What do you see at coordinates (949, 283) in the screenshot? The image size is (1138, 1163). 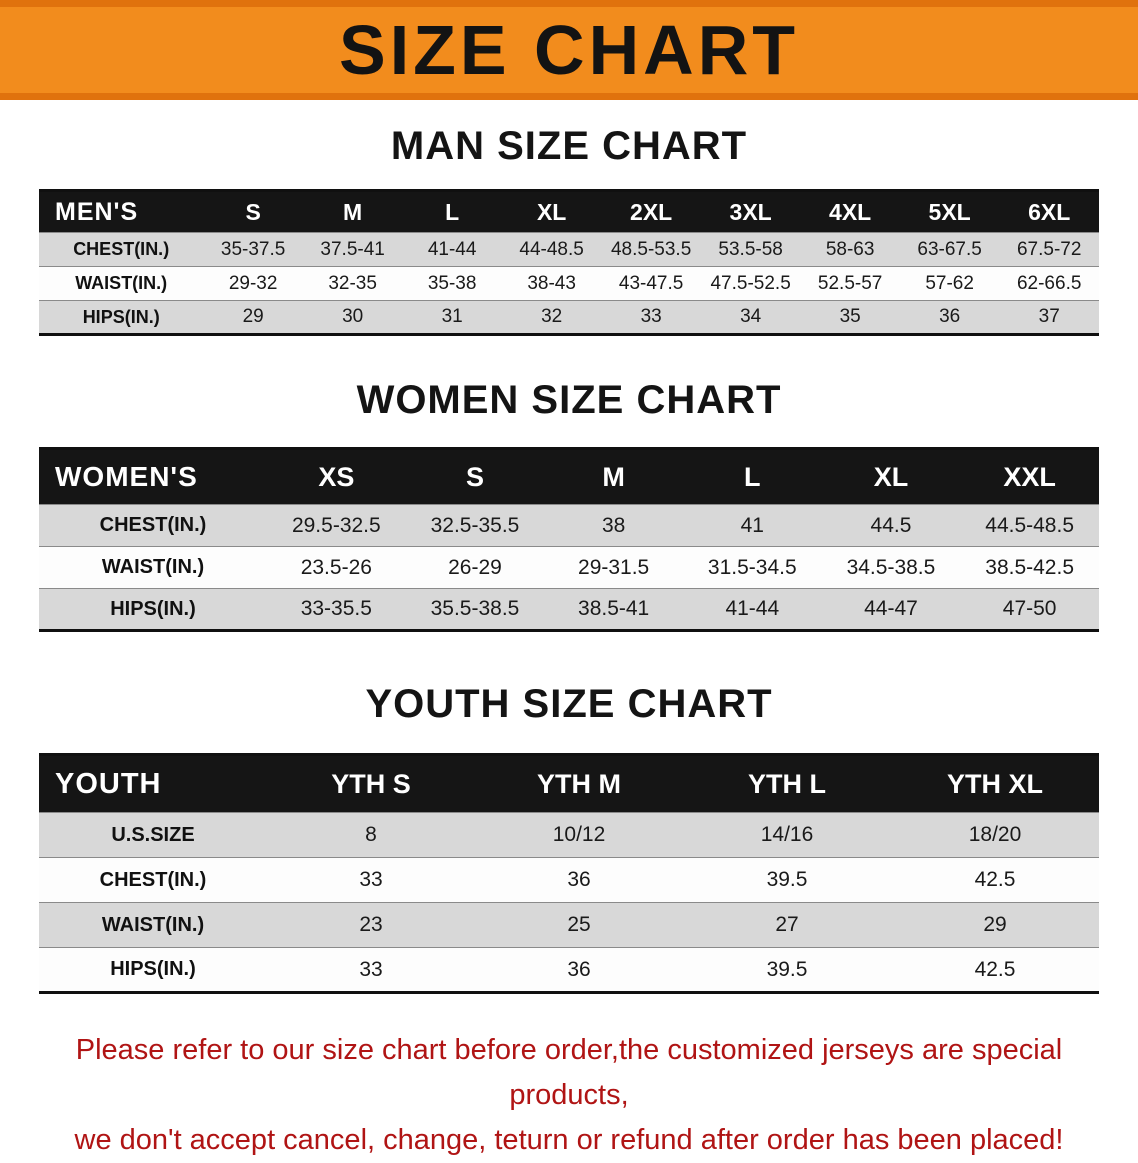 I see `size-value-cell: 57-62` at bounding box center [949, 283].